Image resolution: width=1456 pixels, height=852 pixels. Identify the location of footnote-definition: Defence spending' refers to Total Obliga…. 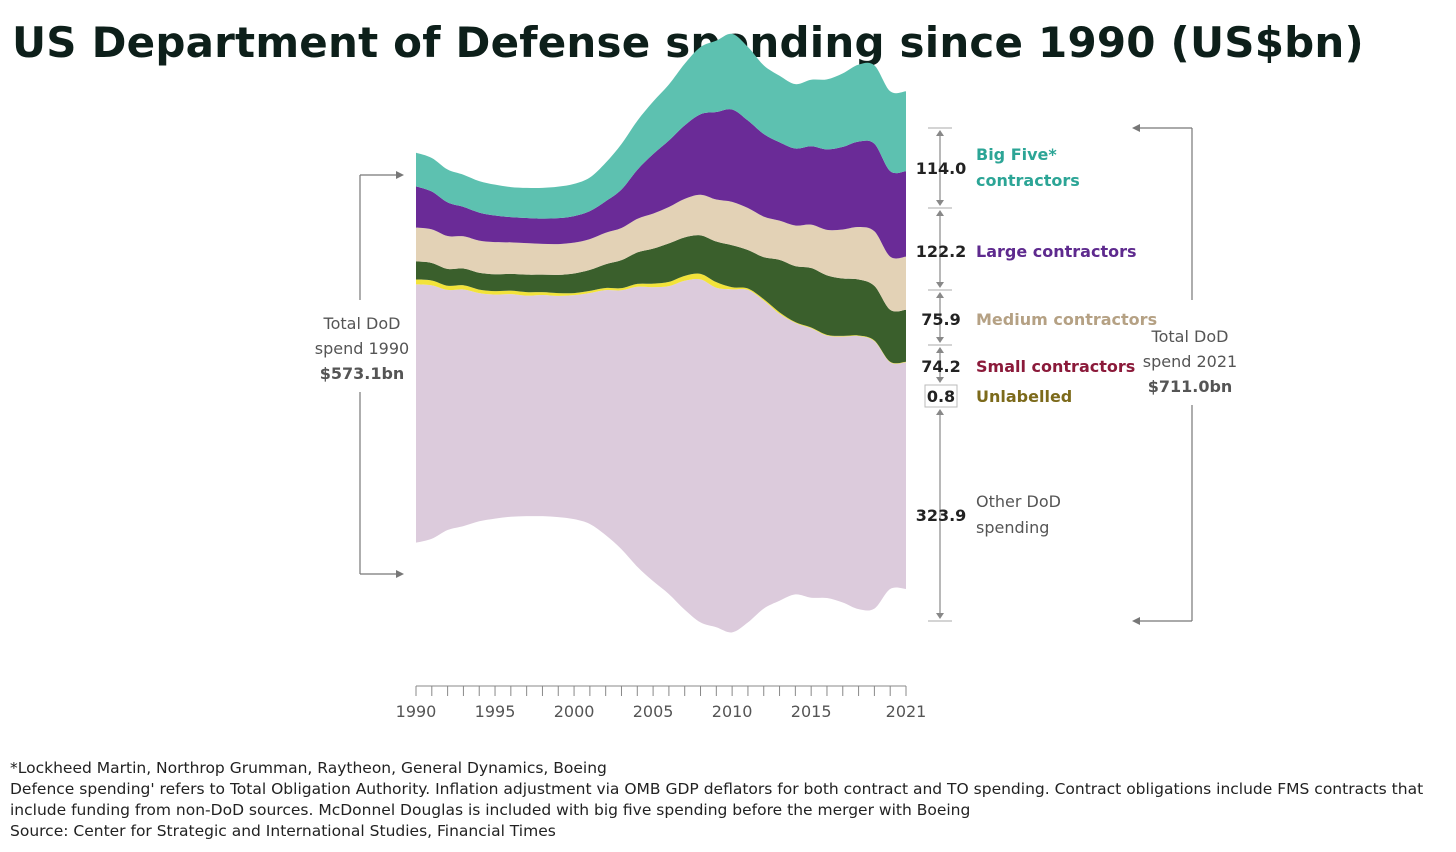
(717, 799).